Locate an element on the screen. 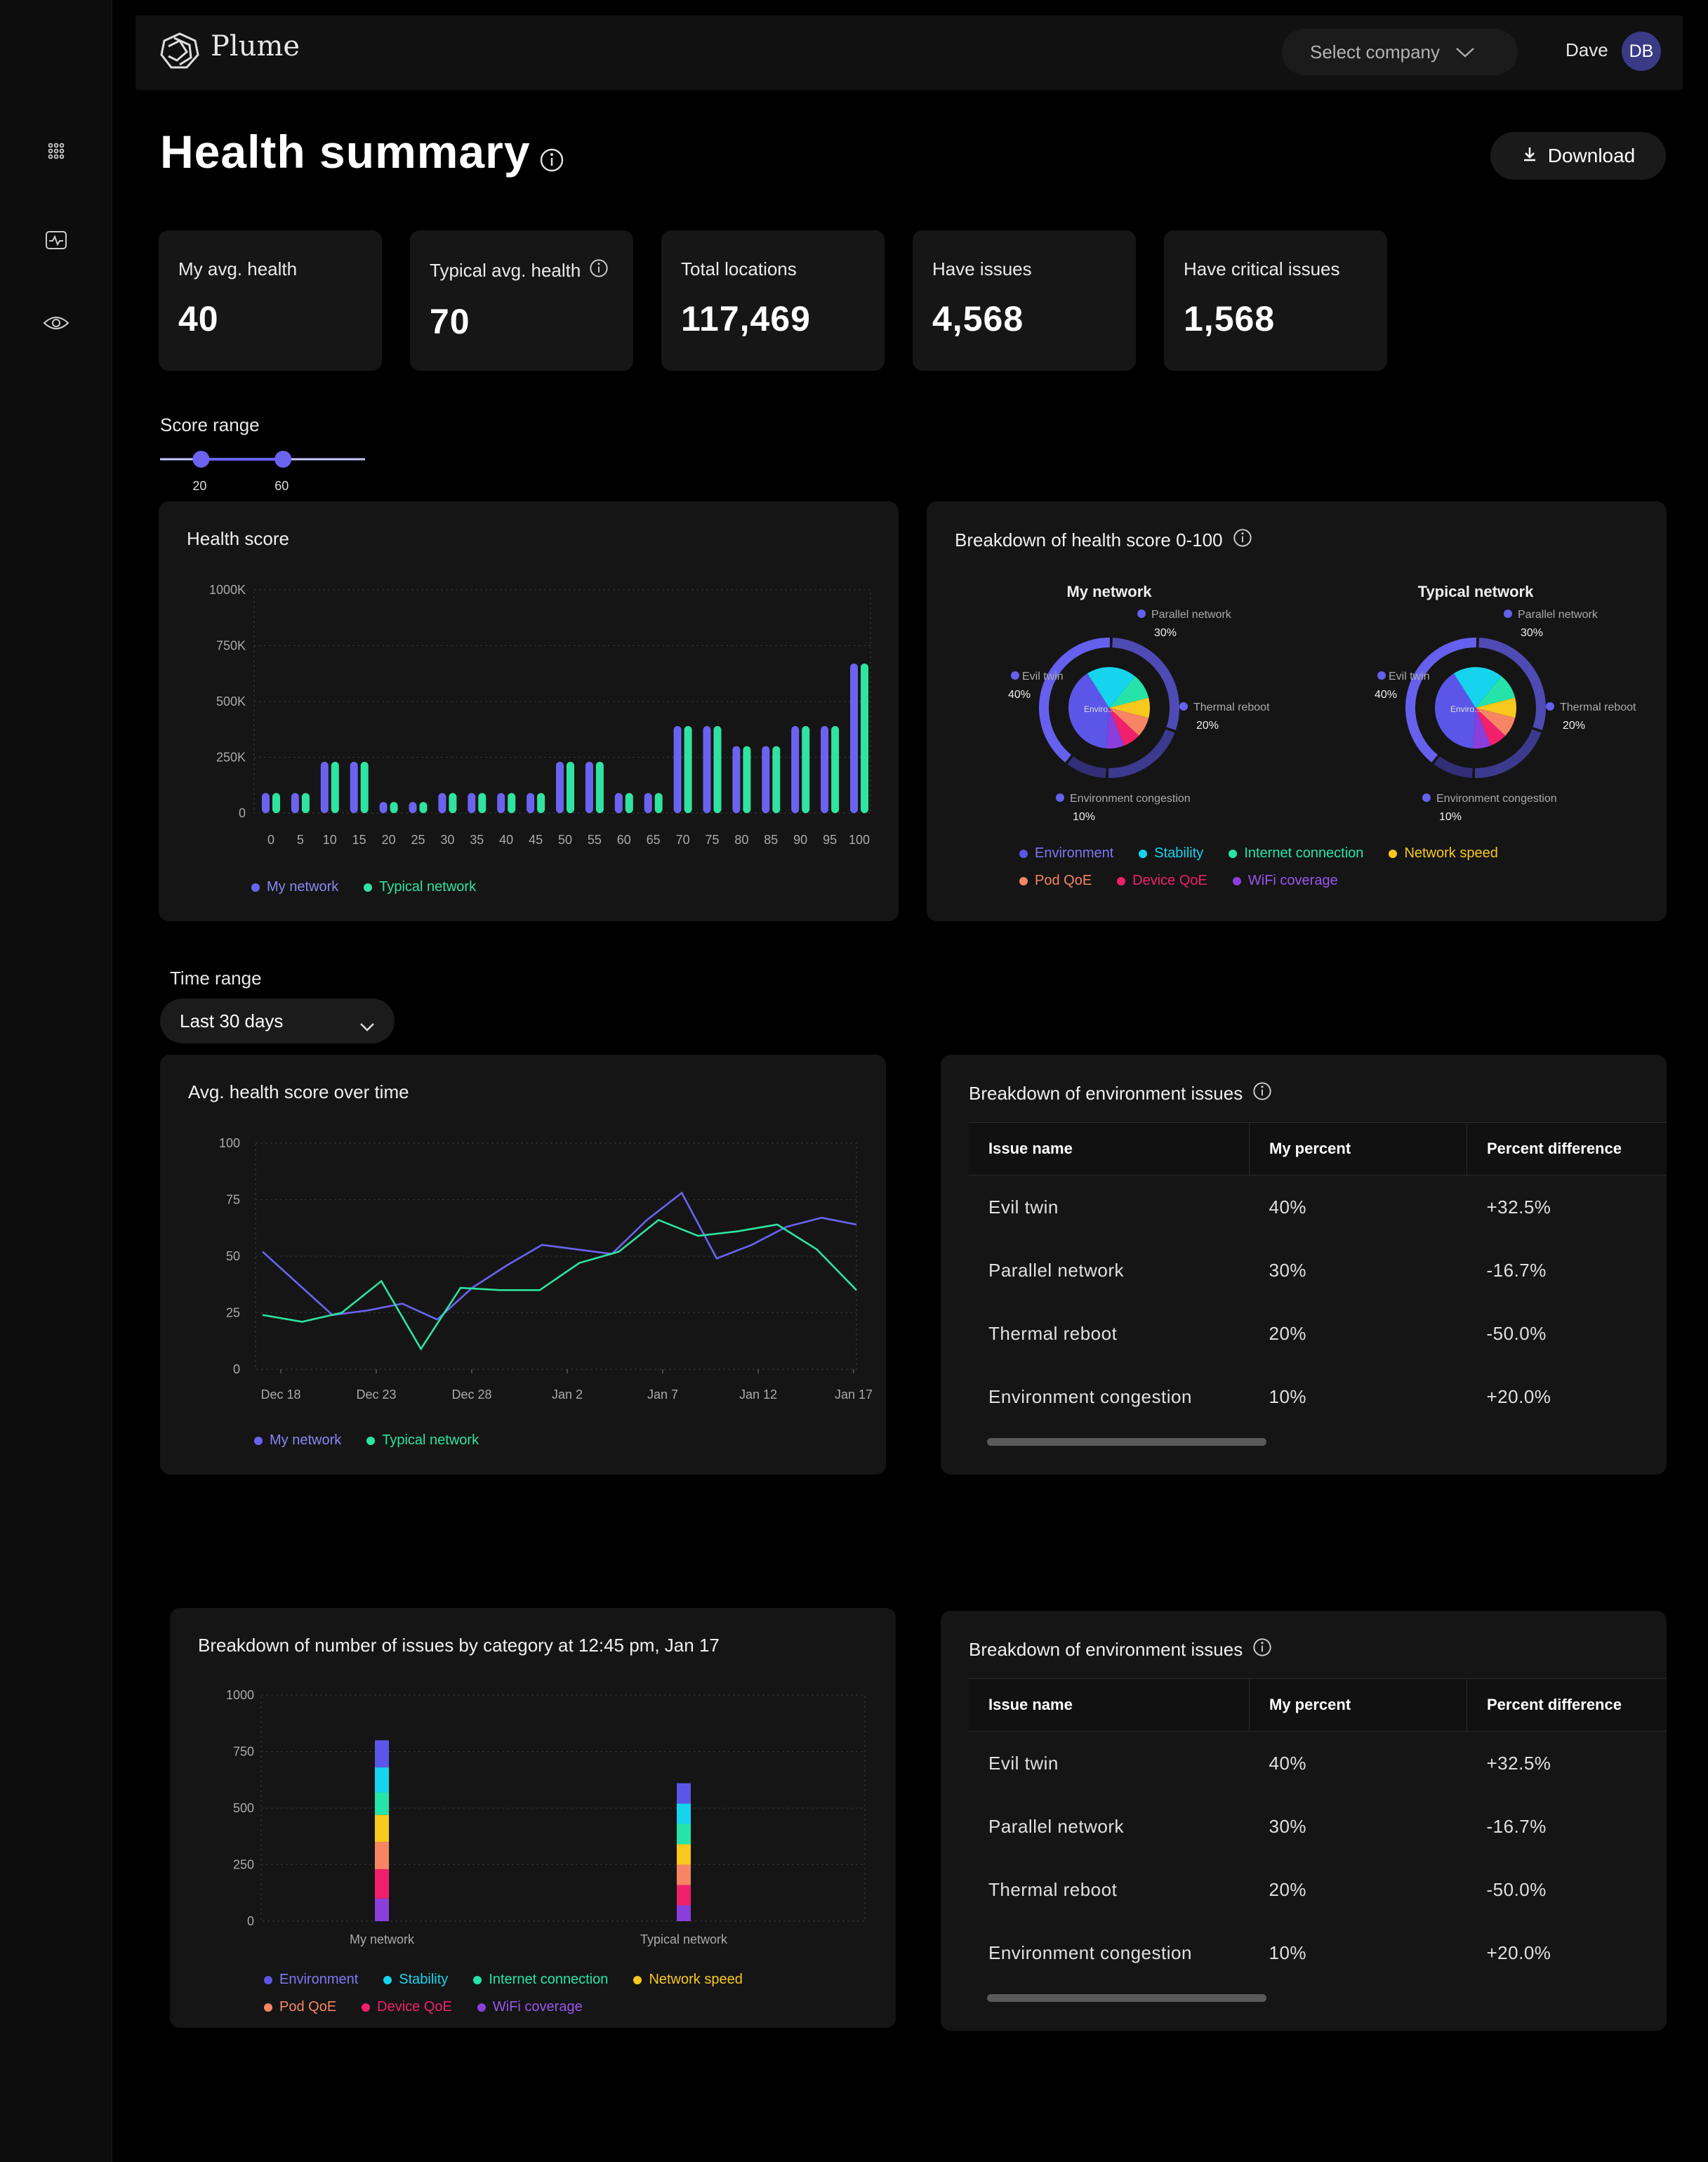  y-tick-label: 75 is located at coordinates (233, 1200).